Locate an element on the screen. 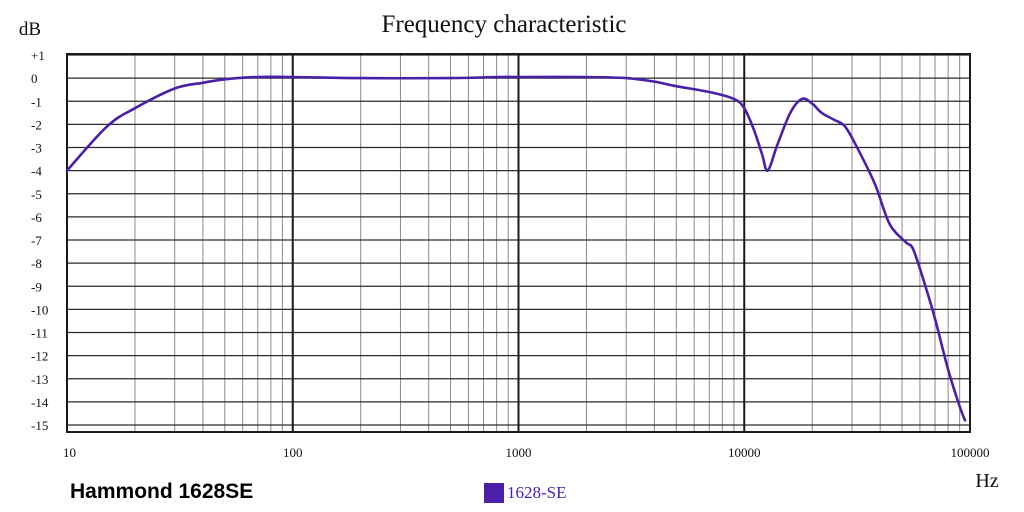  y-tick-label: -9 is located at coordinates (36, 286).